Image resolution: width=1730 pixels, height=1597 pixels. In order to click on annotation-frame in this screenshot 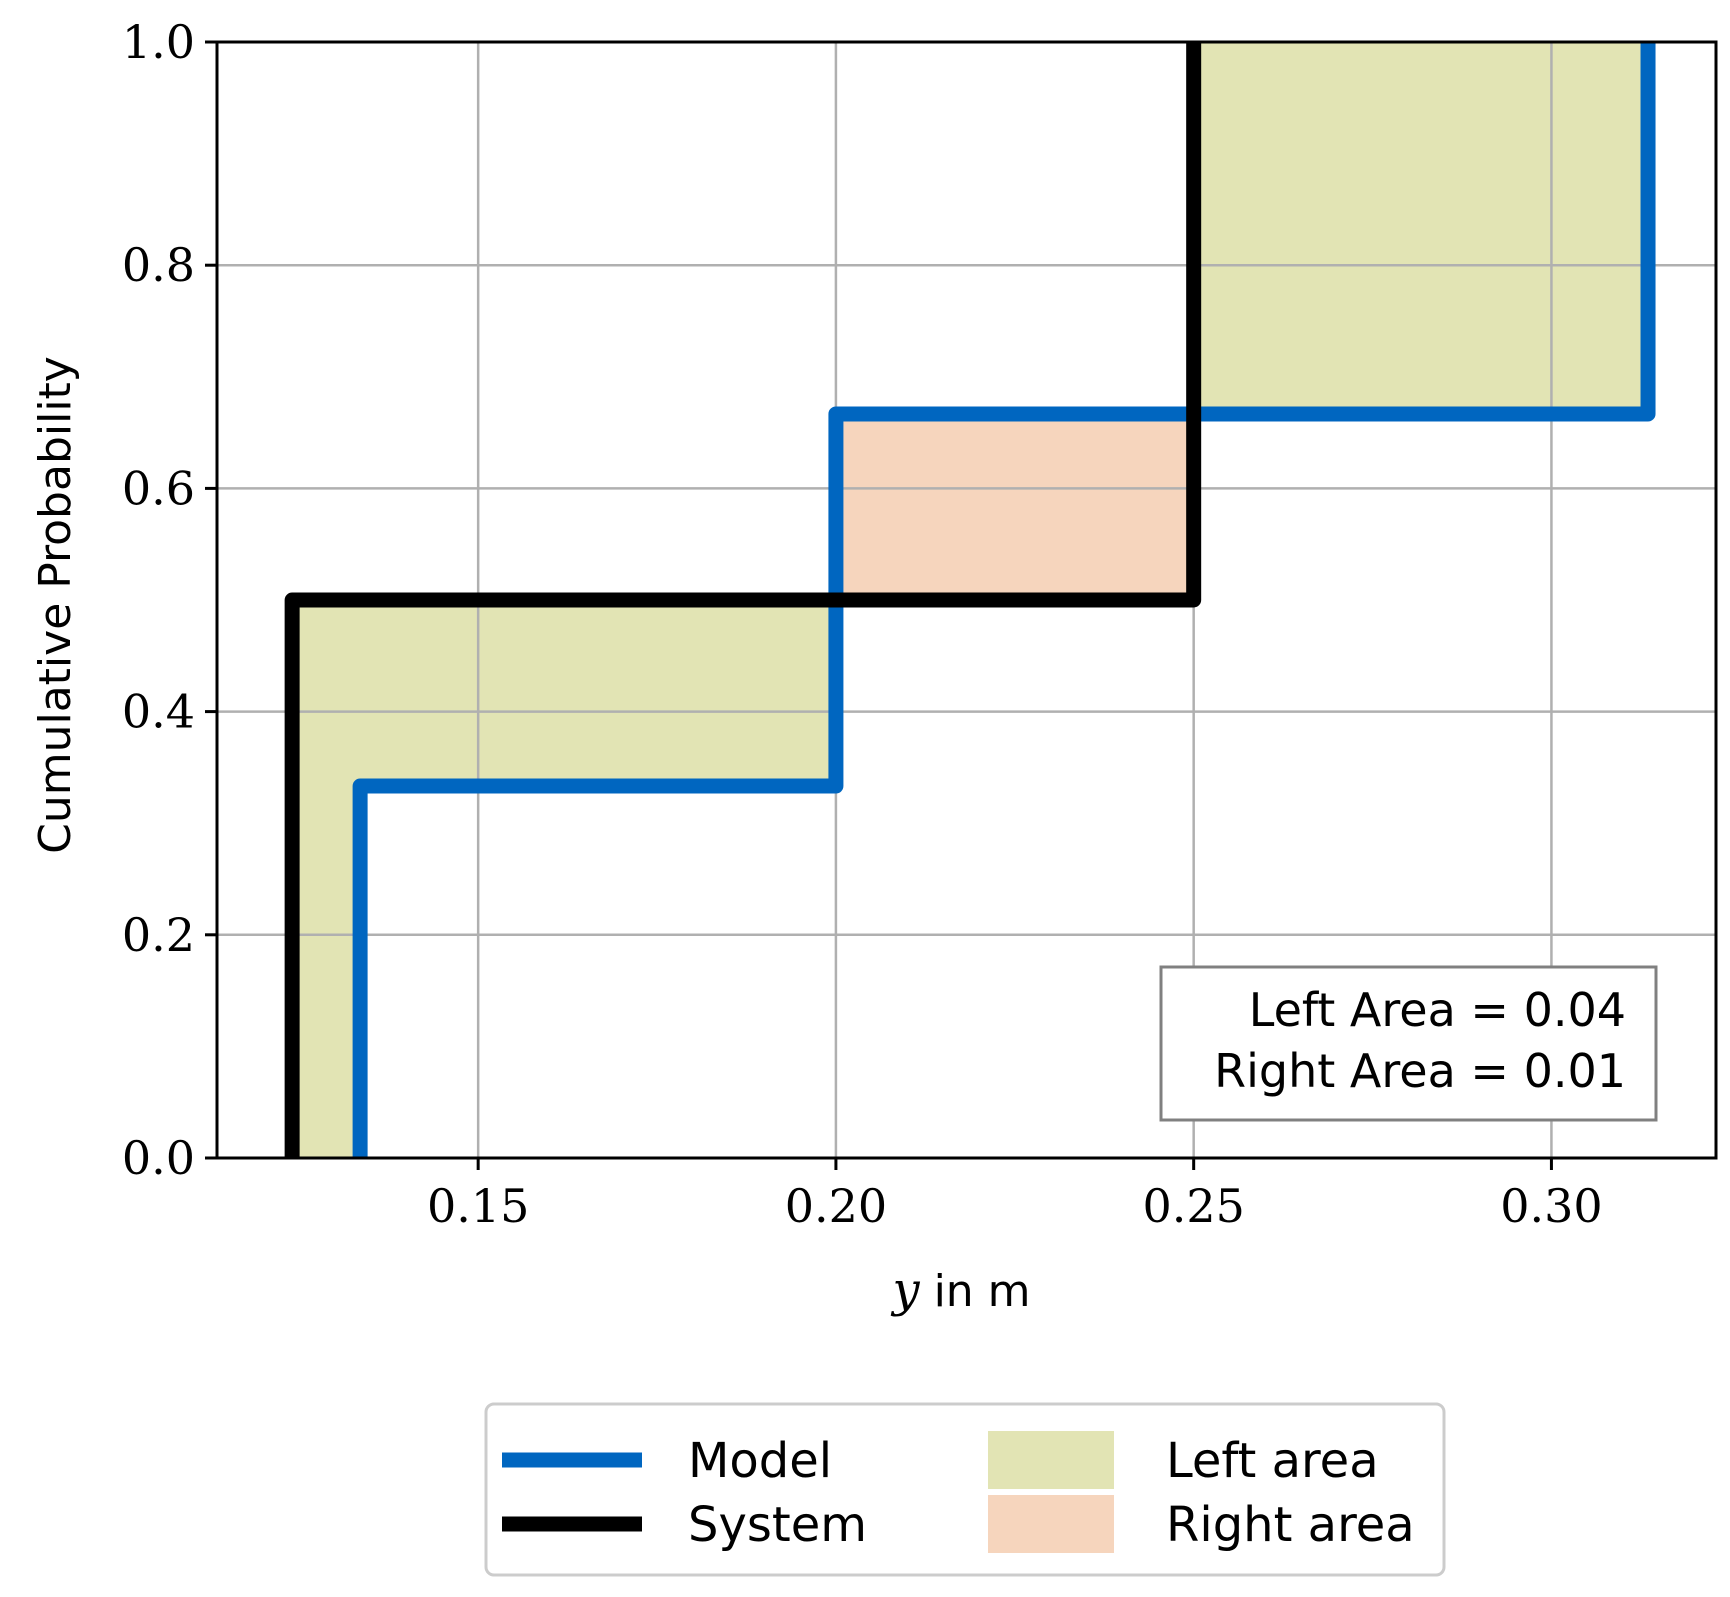, I will do `click(1408, 1043)`.